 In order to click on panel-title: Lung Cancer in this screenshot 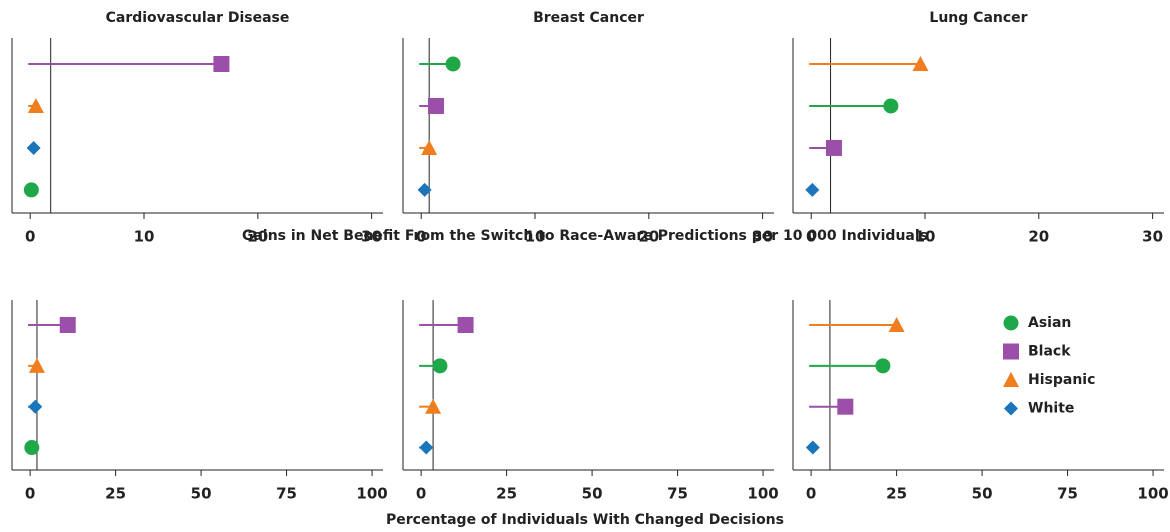, I will do `click(978, 18)`.